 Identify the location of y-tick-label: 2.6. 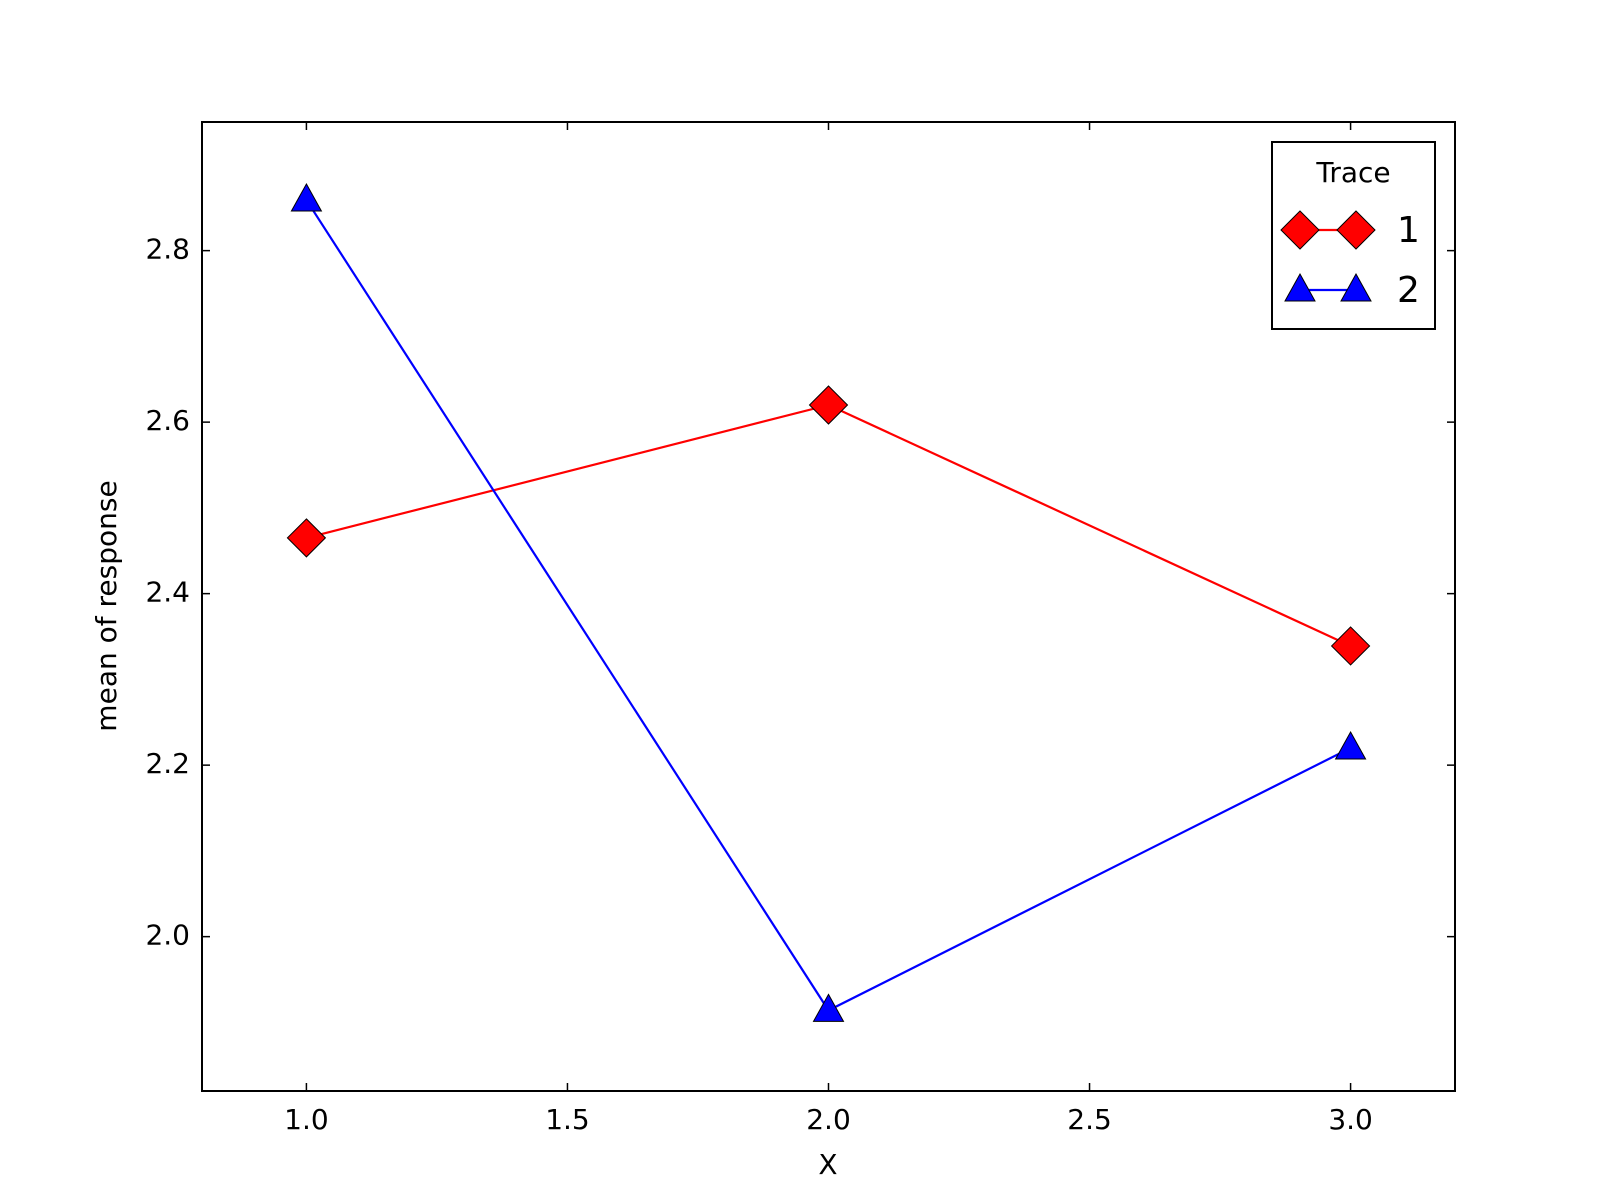
(167, 420).